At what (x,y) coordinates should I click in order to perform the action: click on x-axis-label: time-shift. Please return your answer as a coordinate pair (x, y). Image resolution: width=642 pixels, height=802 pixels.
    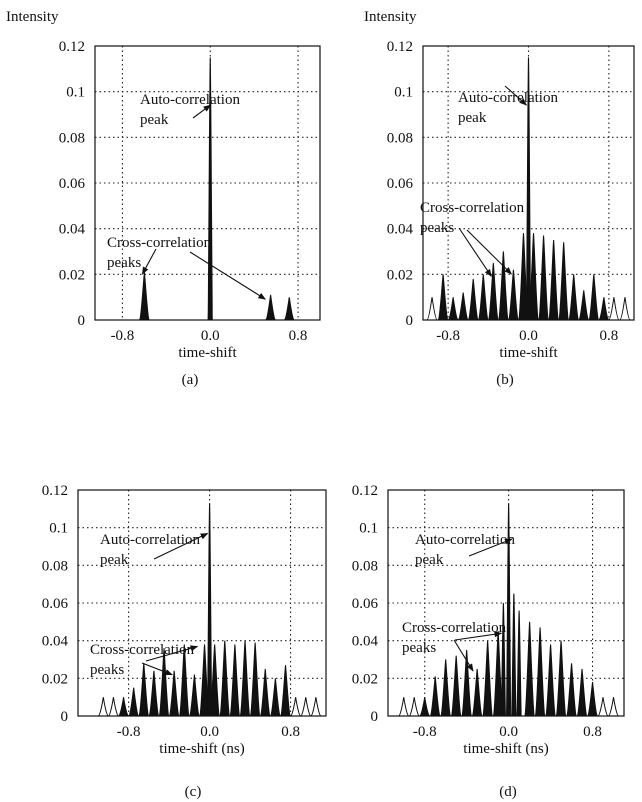
    Looking at the image, I should click on (207, 353).